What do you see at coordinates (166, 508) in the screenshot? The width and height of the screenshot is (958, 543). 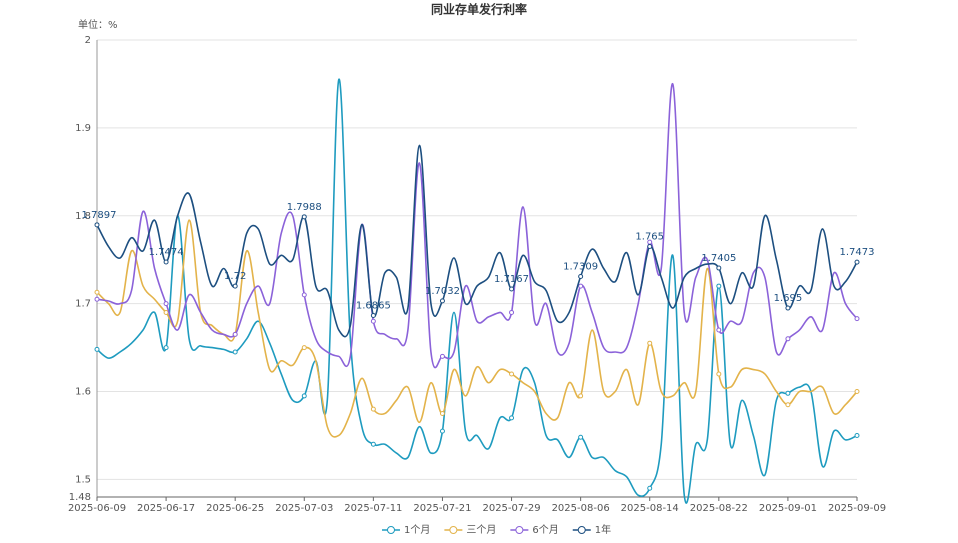 I see `x-tick-label: 2025-06-17` at bounding box center [166, 508].